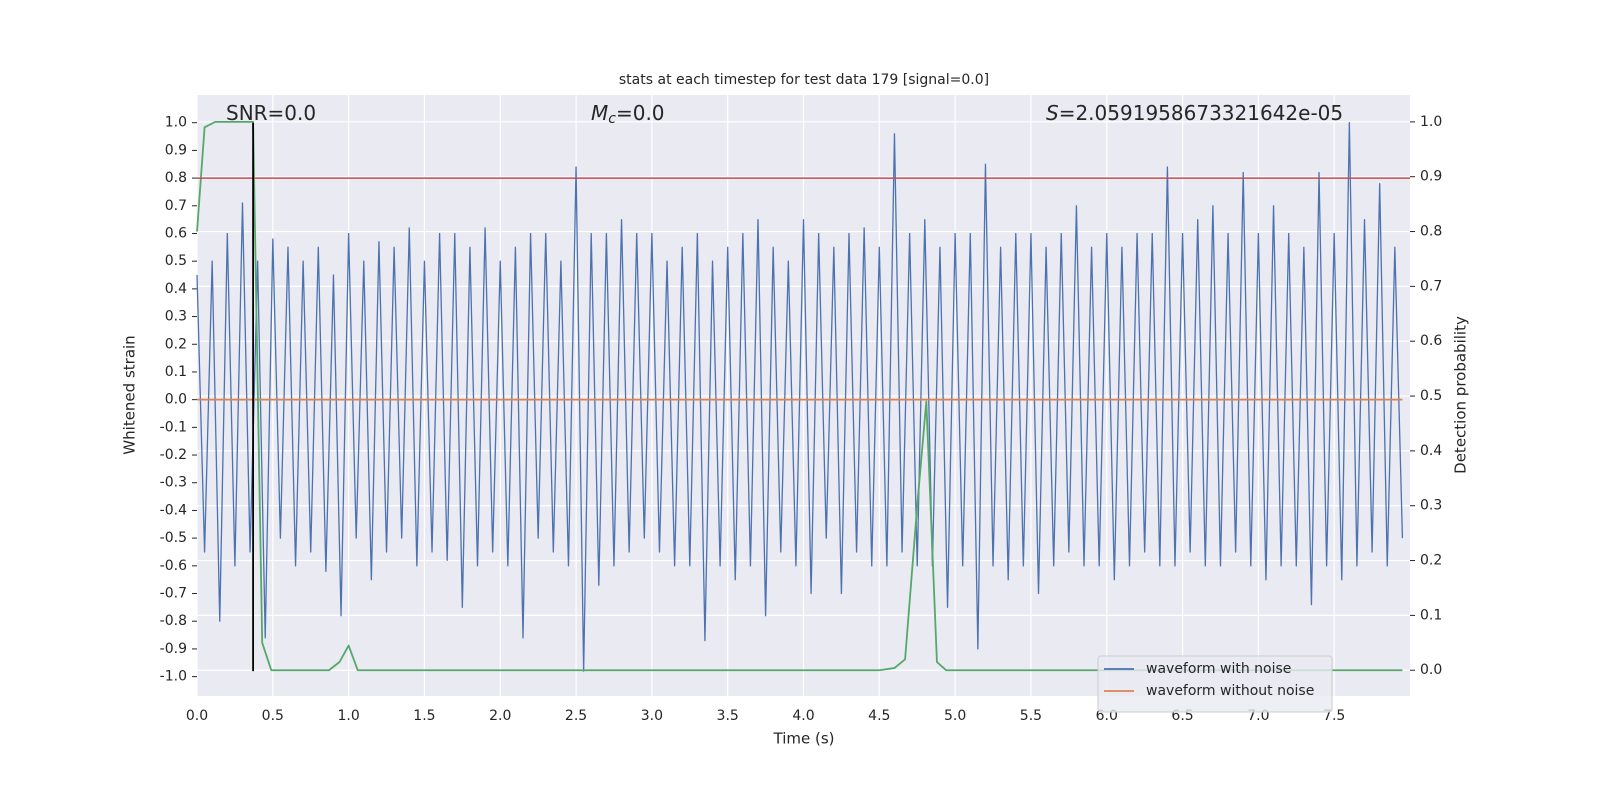 Image resolution: width=1600 pixels, height=800 pixels. Describe the element at coordinates (197, 716) in the screenshot. I see `x-tick-label: 0.0` at that location.